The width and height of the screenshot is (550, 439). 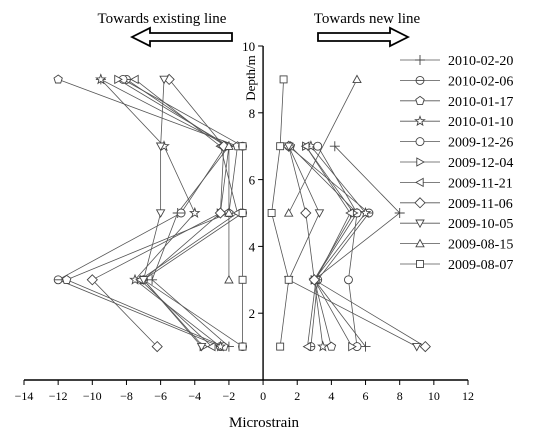 What do you see at coordinates (181, 37) in the screenshot?
I see `left-arrow` at bounding box center [181, 37].